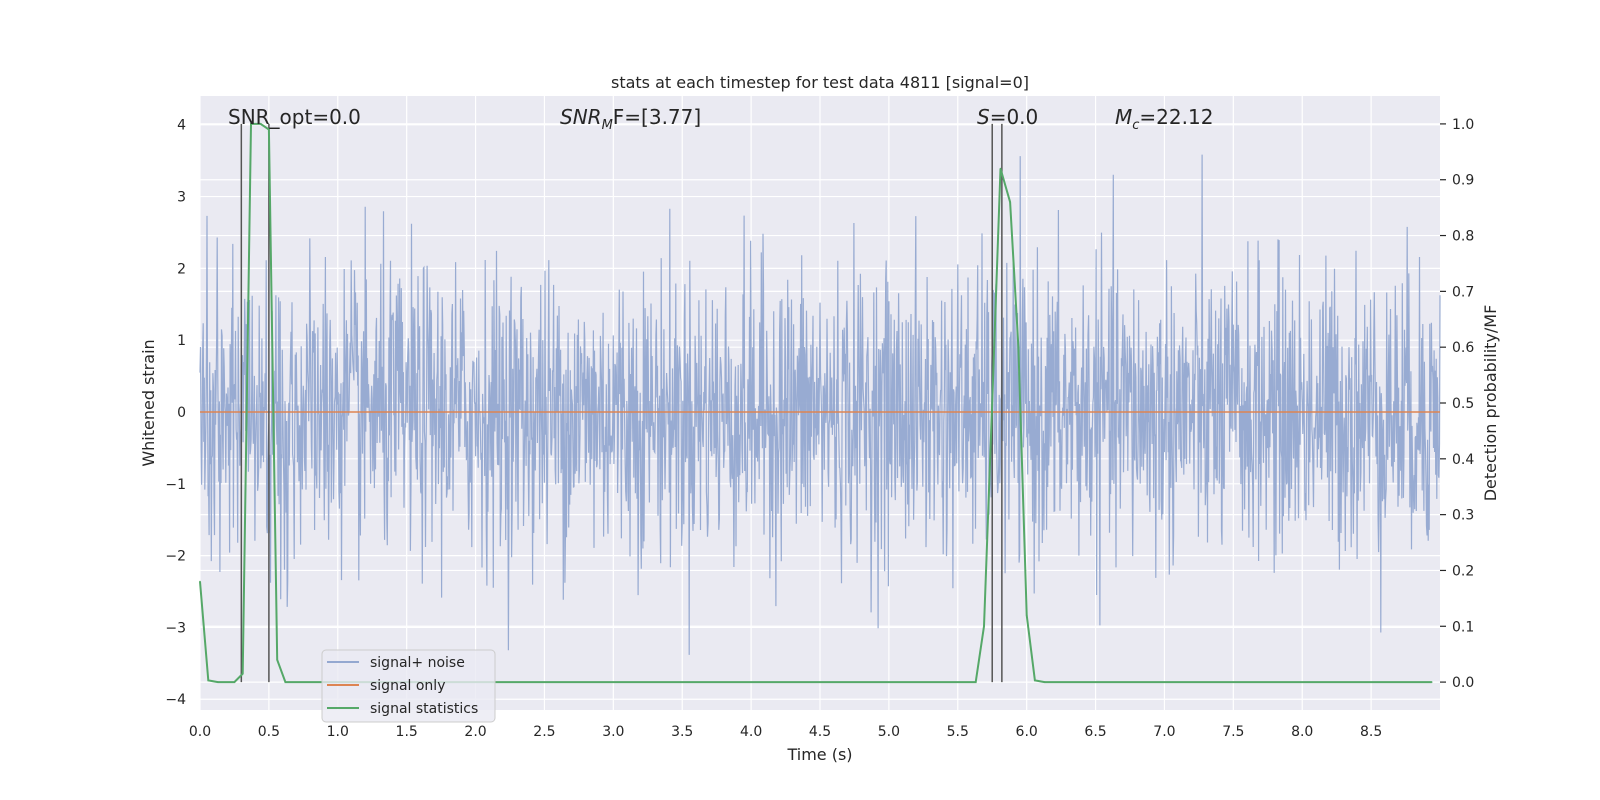  Describe the element at coordinates (1463, 571) in the screenshot. I see `y2-tick-label: 0.2` at that location.